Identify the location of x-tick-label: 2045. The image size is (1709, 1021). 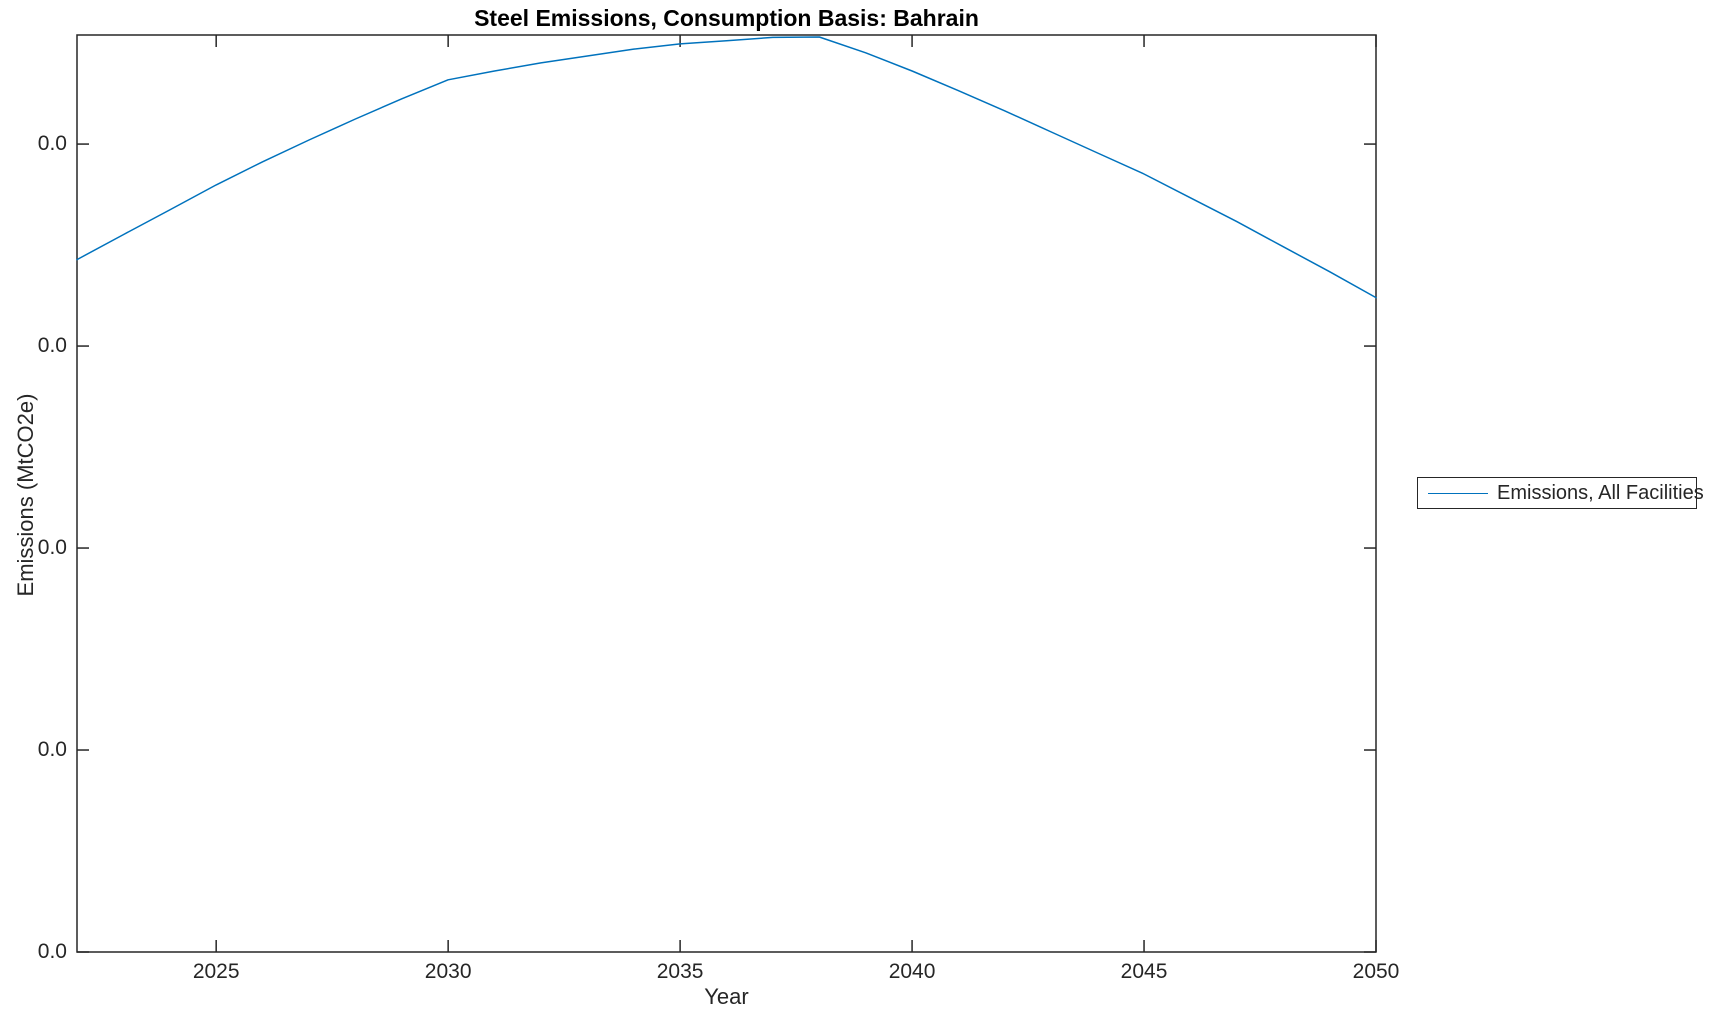
(1144, 971).